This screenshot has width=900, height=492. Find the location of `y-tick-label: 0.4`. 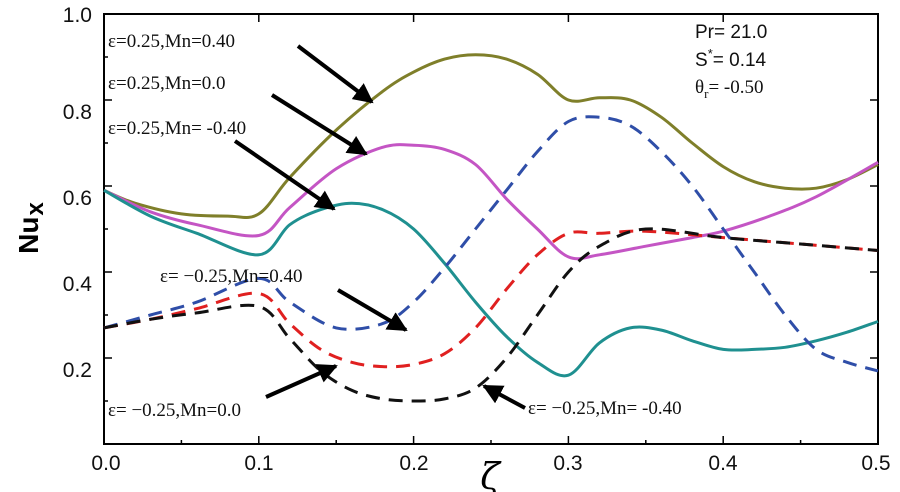

y-tick-label: 0.4 is located at coordinates (78, 284).